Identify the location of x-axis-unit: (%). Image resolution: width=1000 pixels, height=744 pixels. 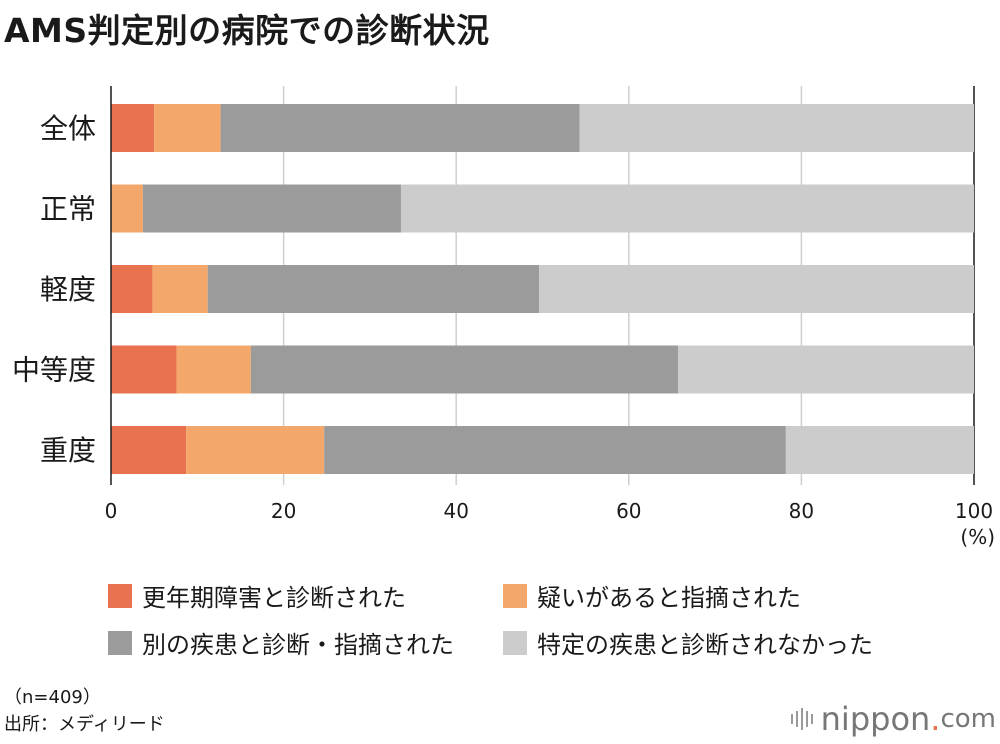
(977, 537).